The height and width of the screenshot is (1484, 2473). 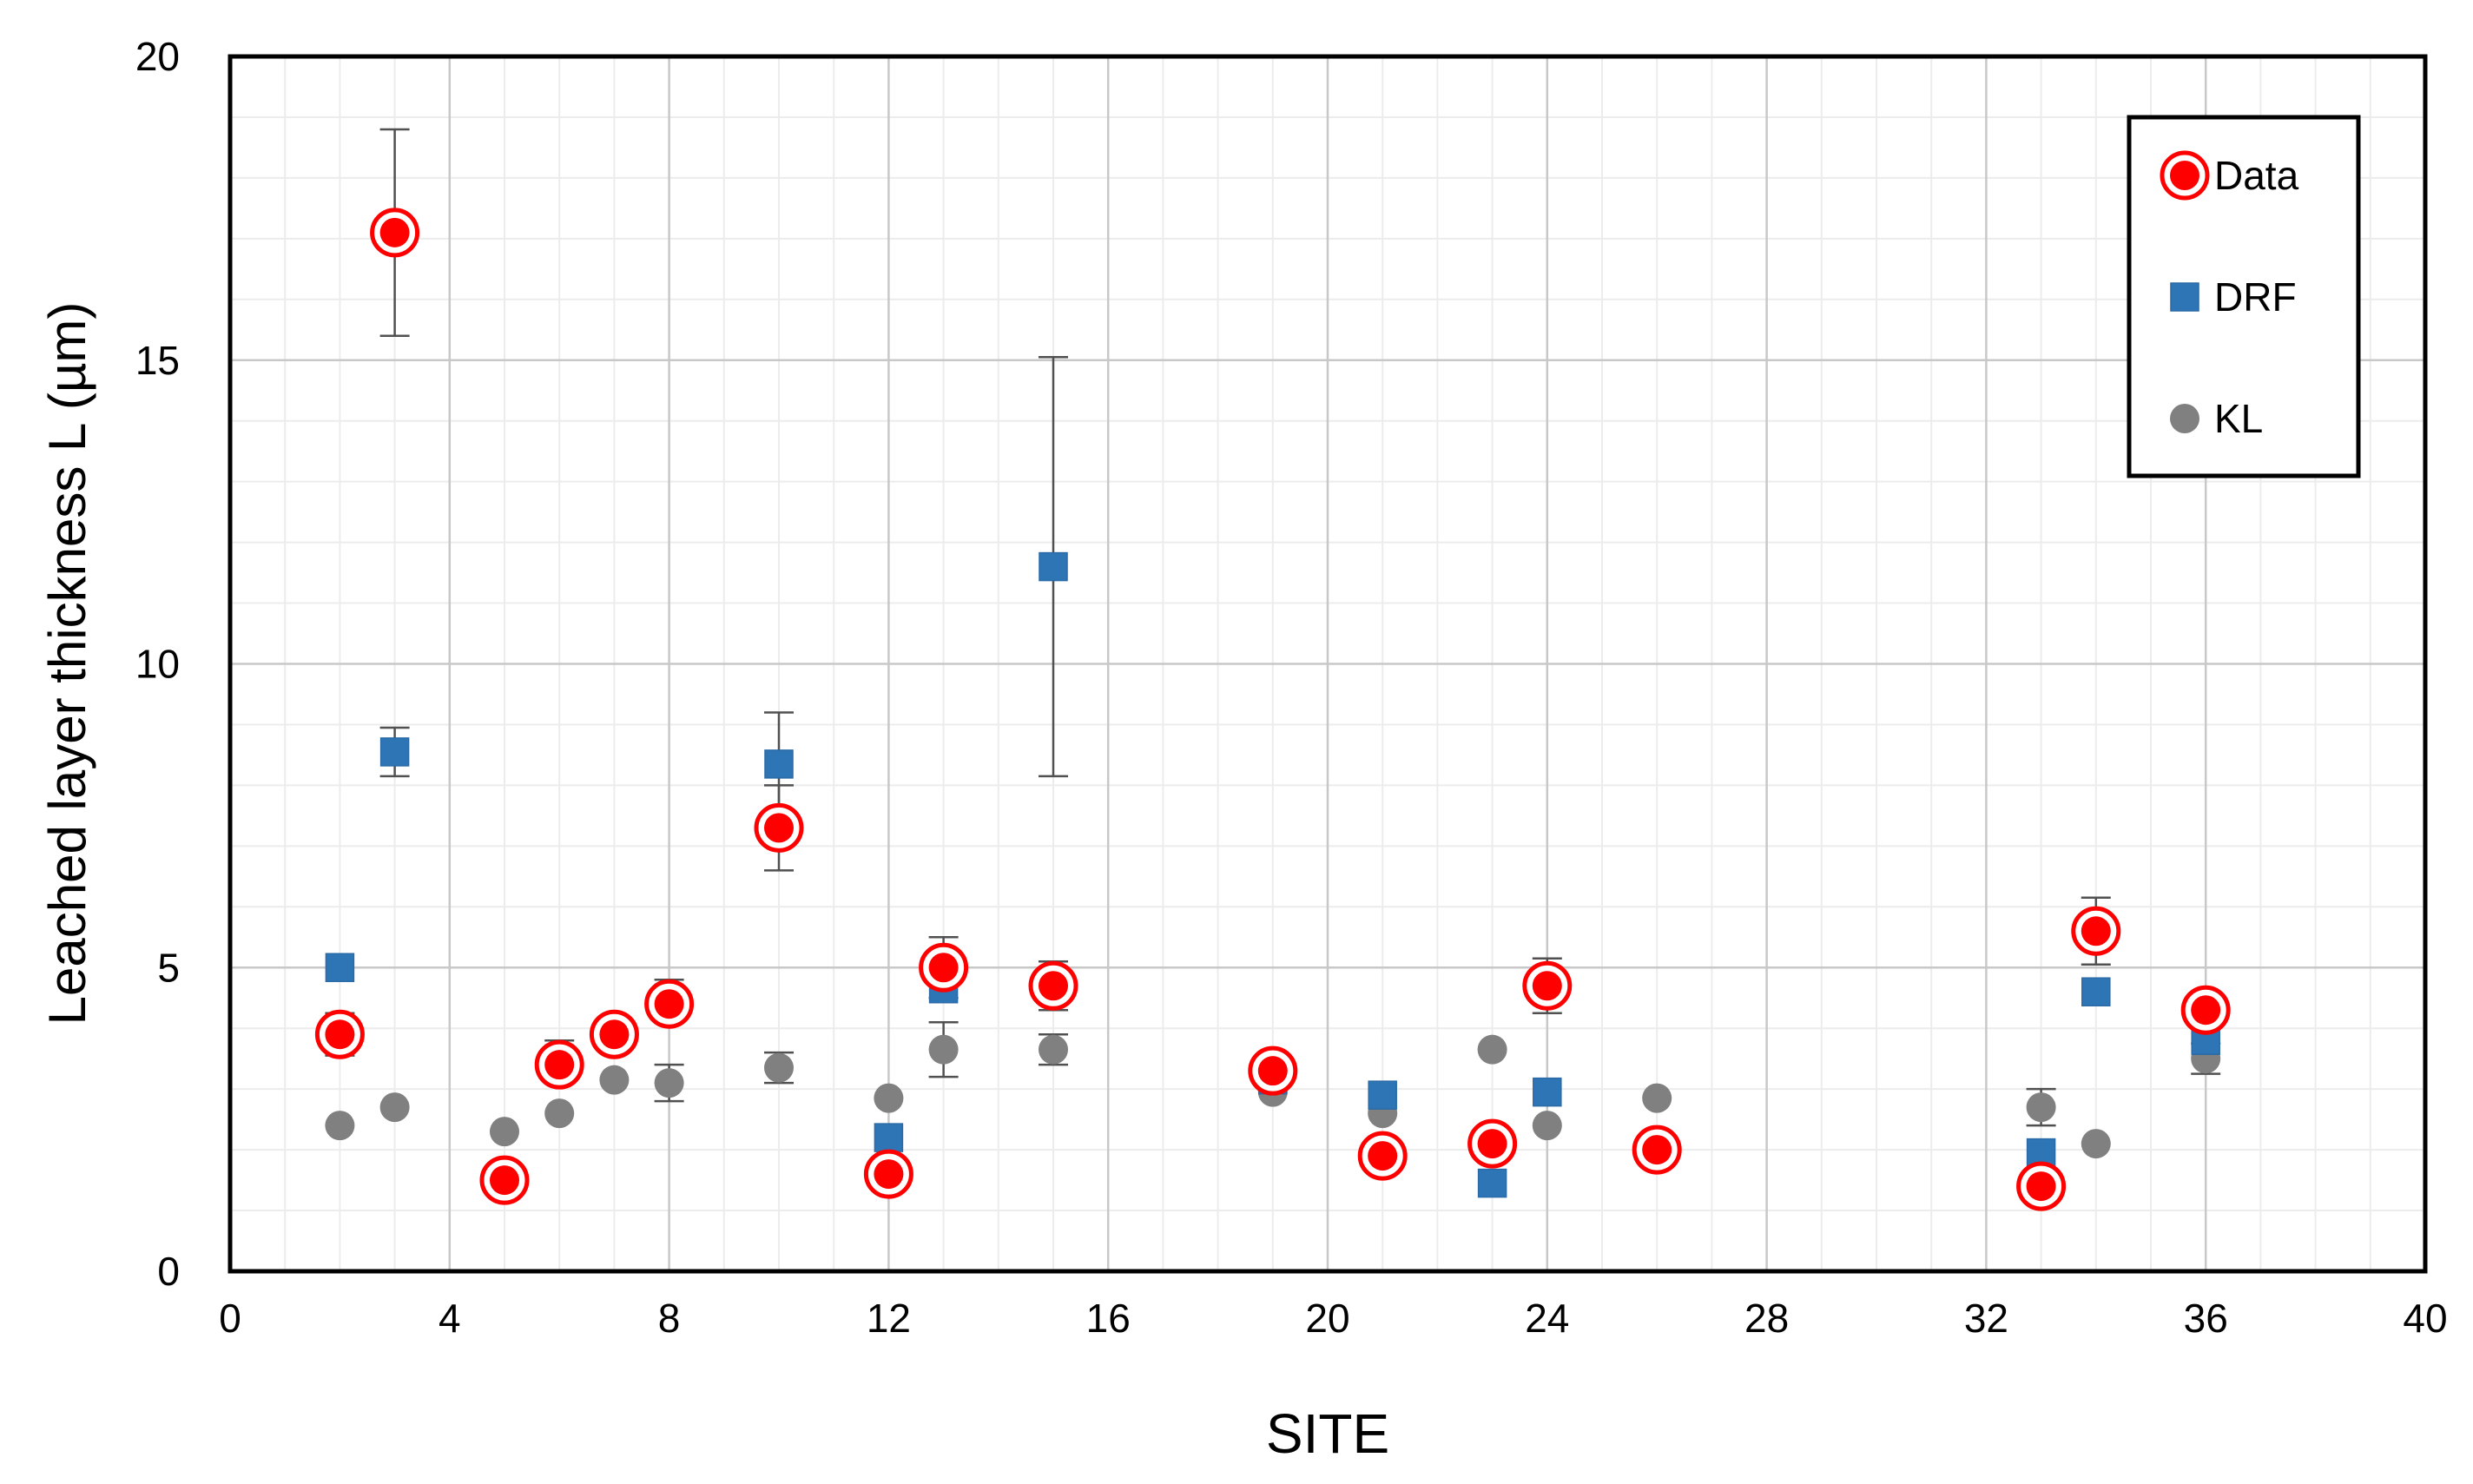 I want to click on x-tick-label: 32, so click(x=1986, y=1318).